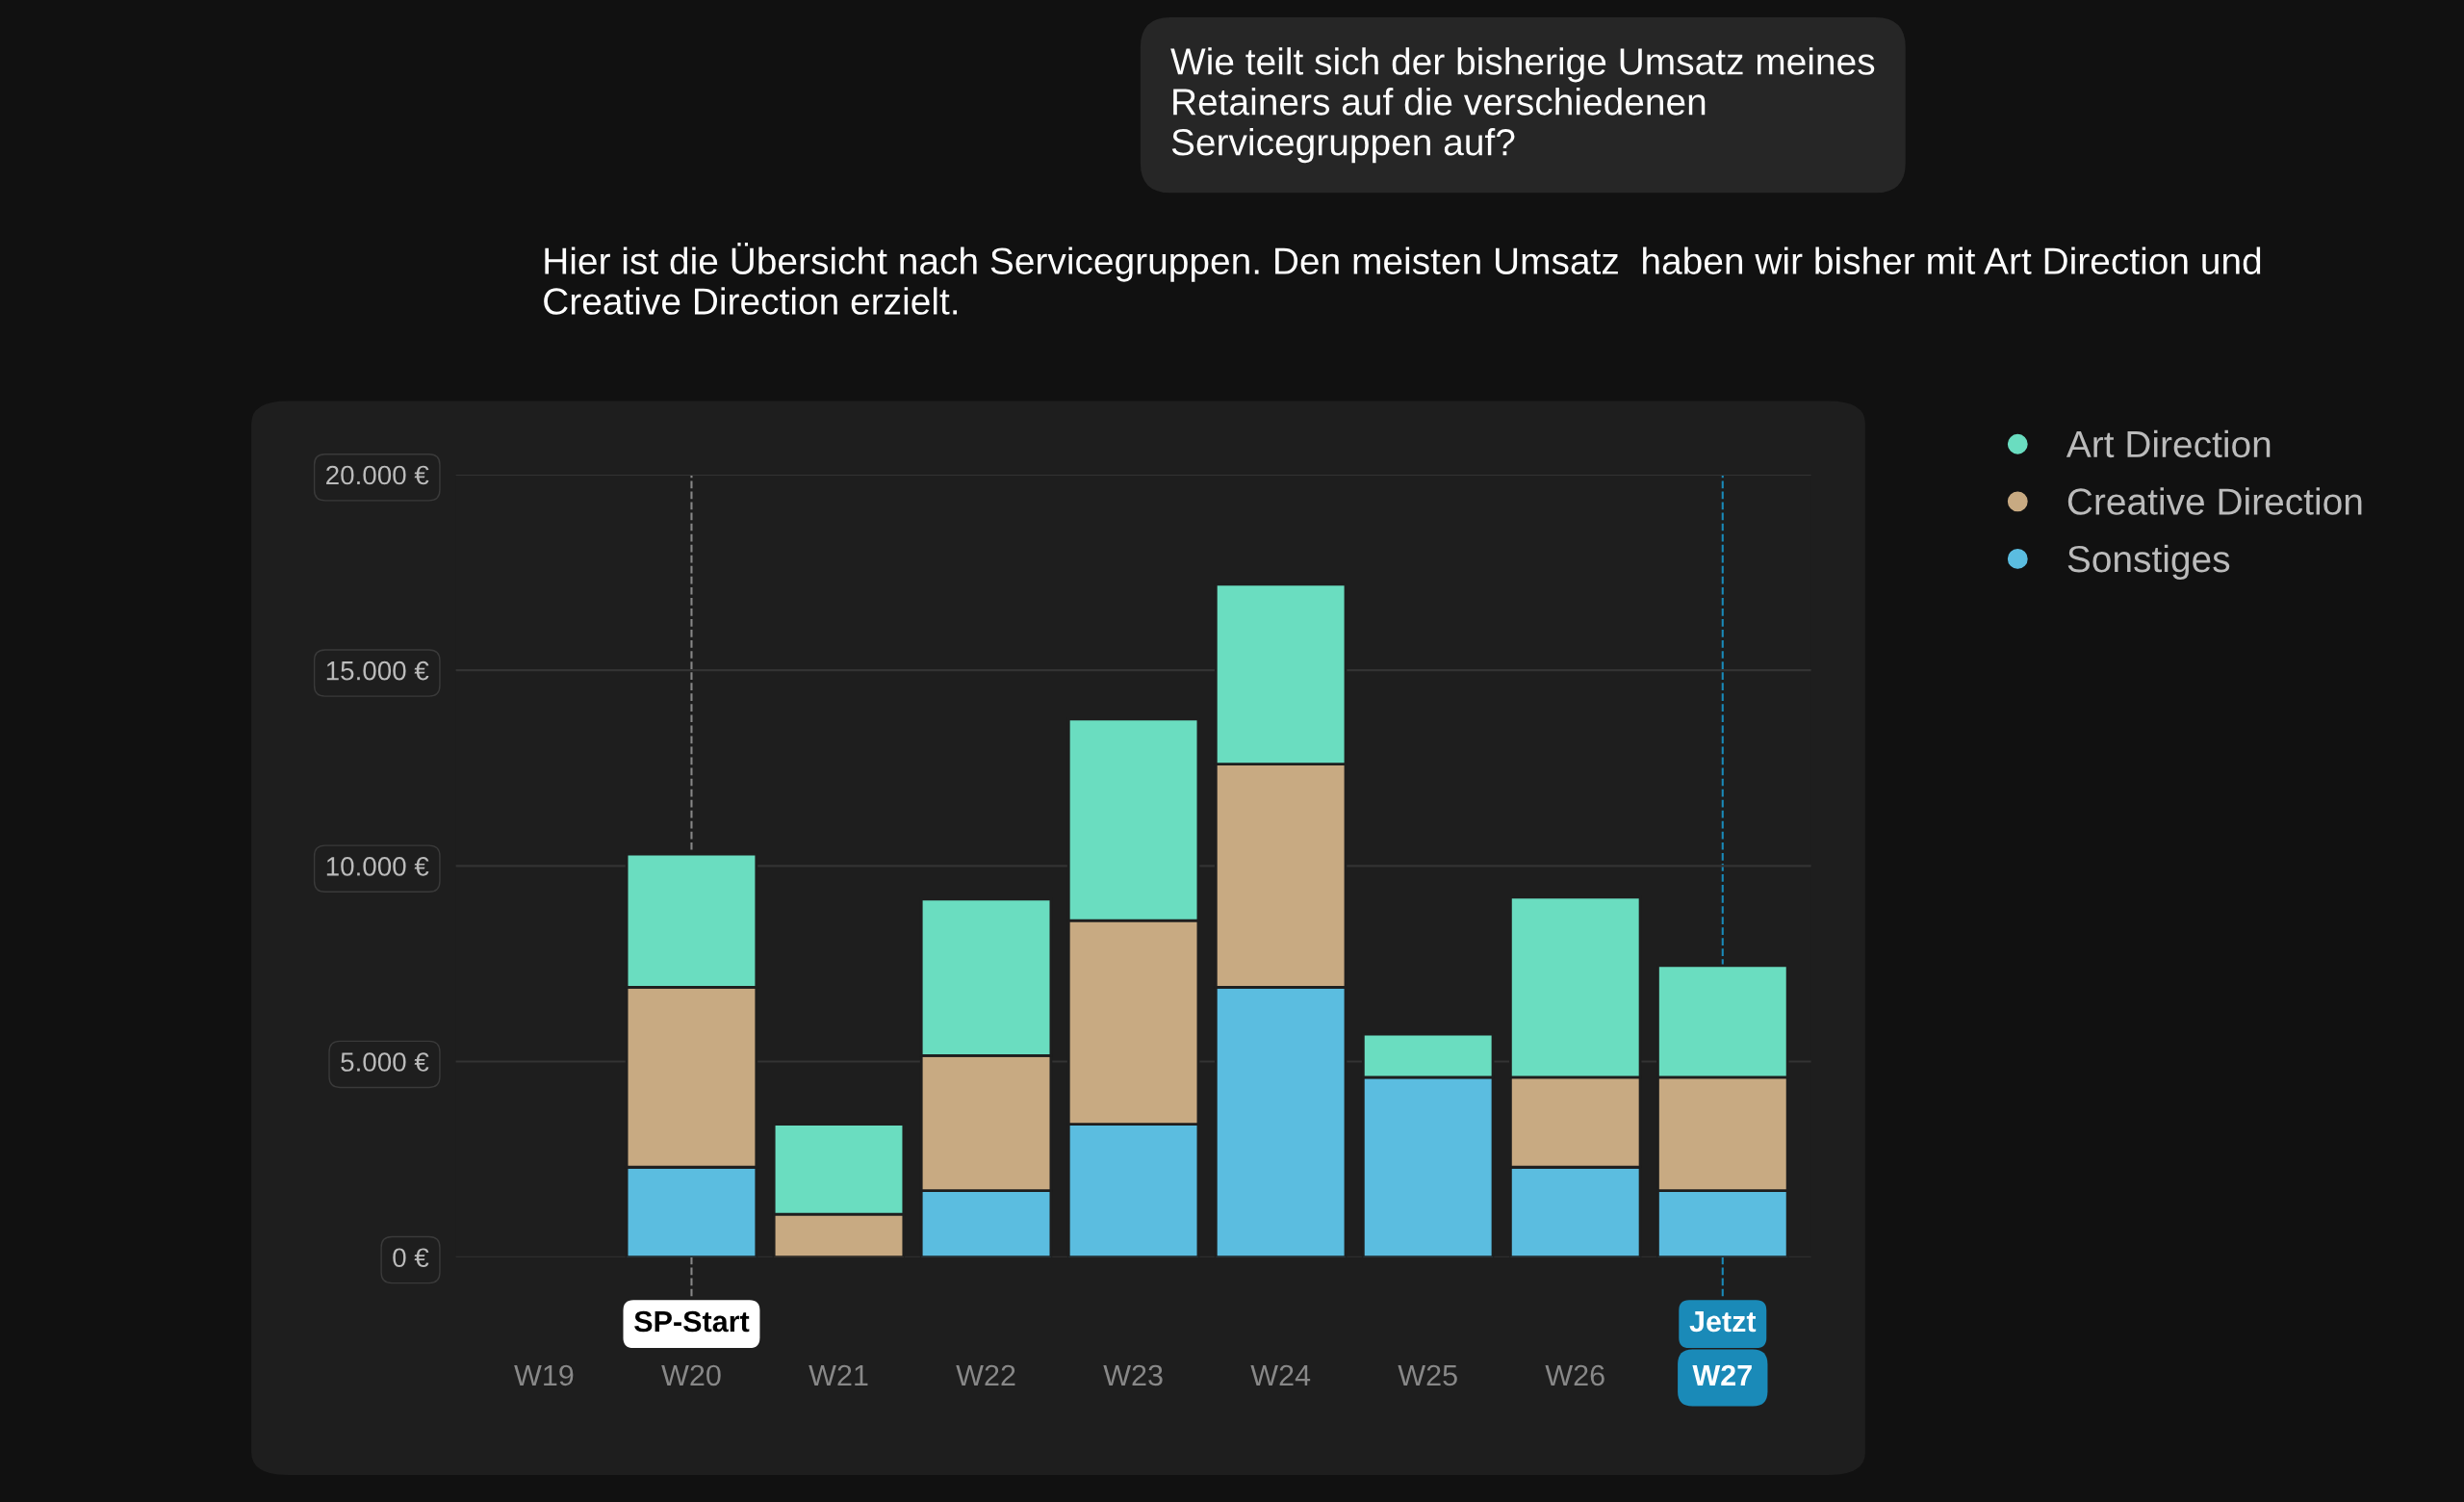 Image resolution: width=2464 pixels, height=1502 pixels. What do you see at coordinates (377, 866) in the screenshot?
I see `y-tick-label: 10.000 €` at bounding box center [377, 866].